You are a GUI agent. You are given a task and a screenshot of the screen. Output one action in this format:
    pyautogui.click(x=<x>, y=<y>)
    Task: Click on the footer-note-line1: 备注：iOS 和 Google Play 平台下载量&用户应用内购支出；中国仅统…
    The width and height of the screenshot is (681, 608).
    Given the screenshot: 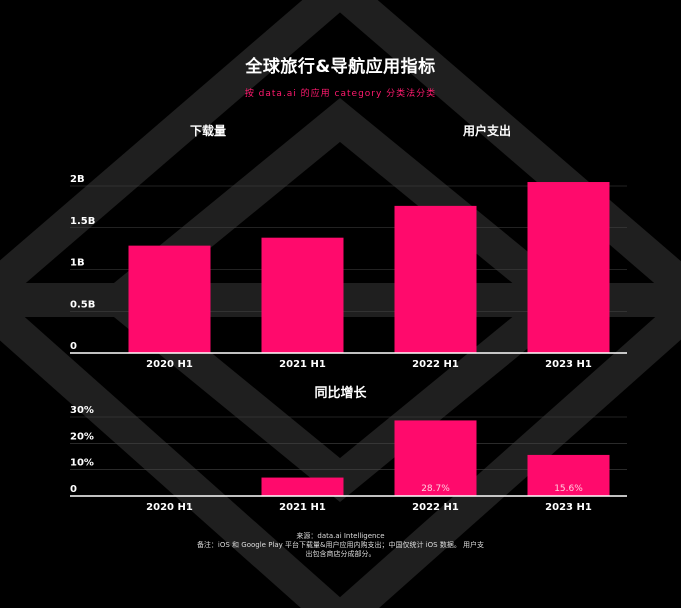 What is the action you would take?
    pyautogui.click(x=340, y=545)
    